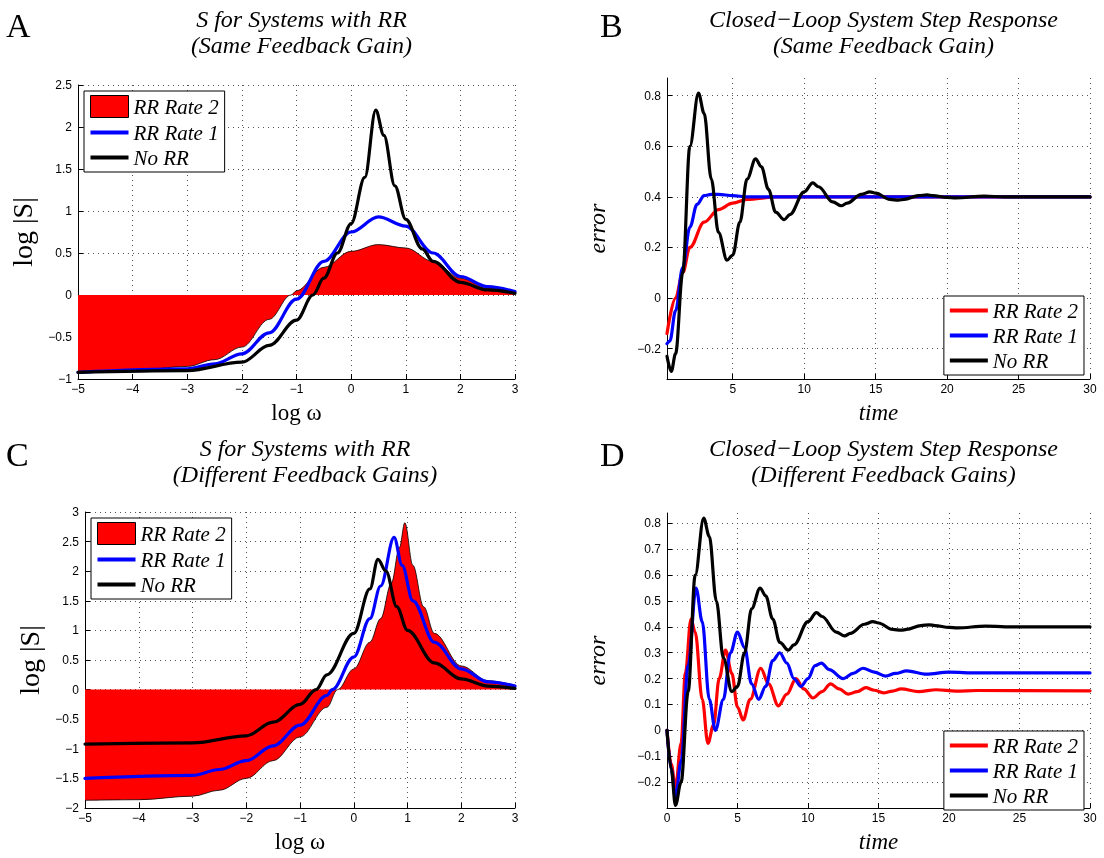  I want to click on y-tick-label: 0.1, so click(653, 704).